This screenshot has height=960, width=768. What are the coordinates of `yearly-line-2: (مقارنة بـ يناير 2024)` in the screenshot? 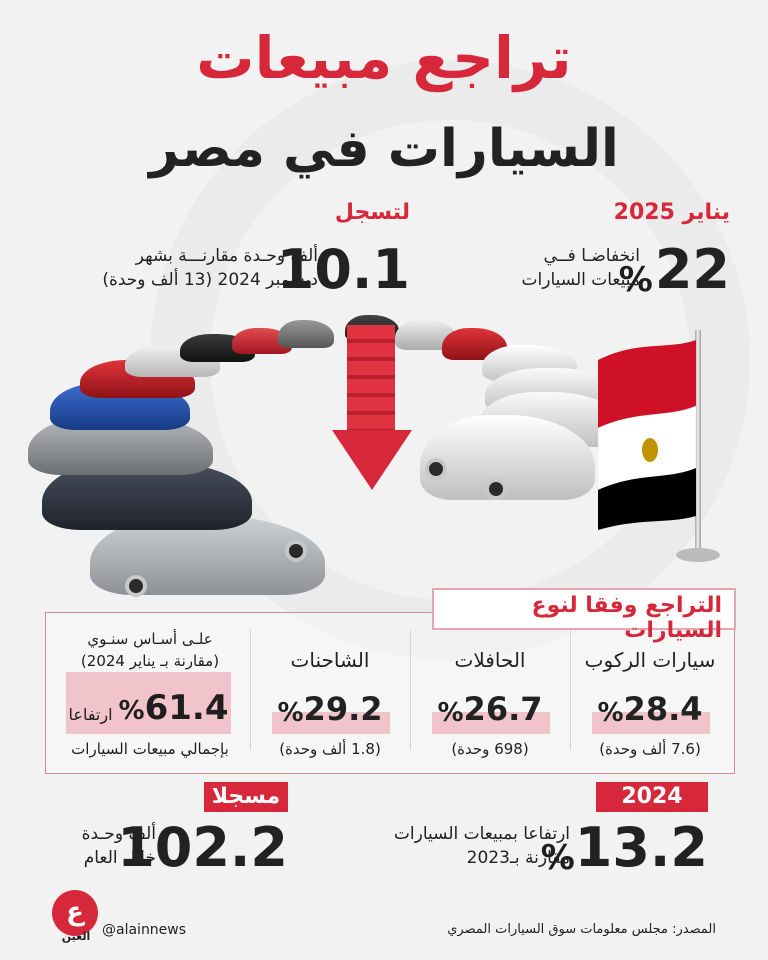 It's located at (150, 661).